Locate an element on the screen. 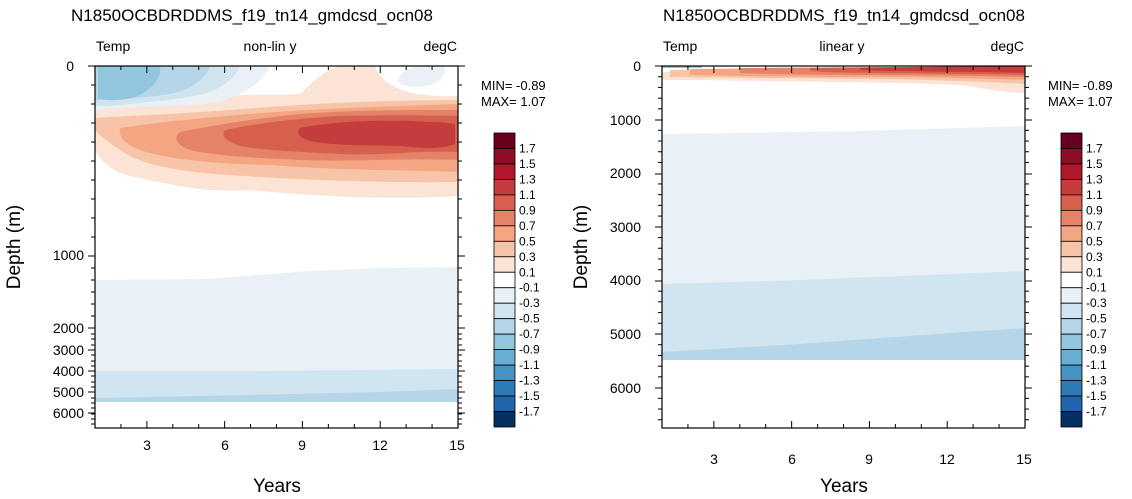 The image size is (1132, 499). left-xtick-label: 3 is located at coordinates (147, 445).